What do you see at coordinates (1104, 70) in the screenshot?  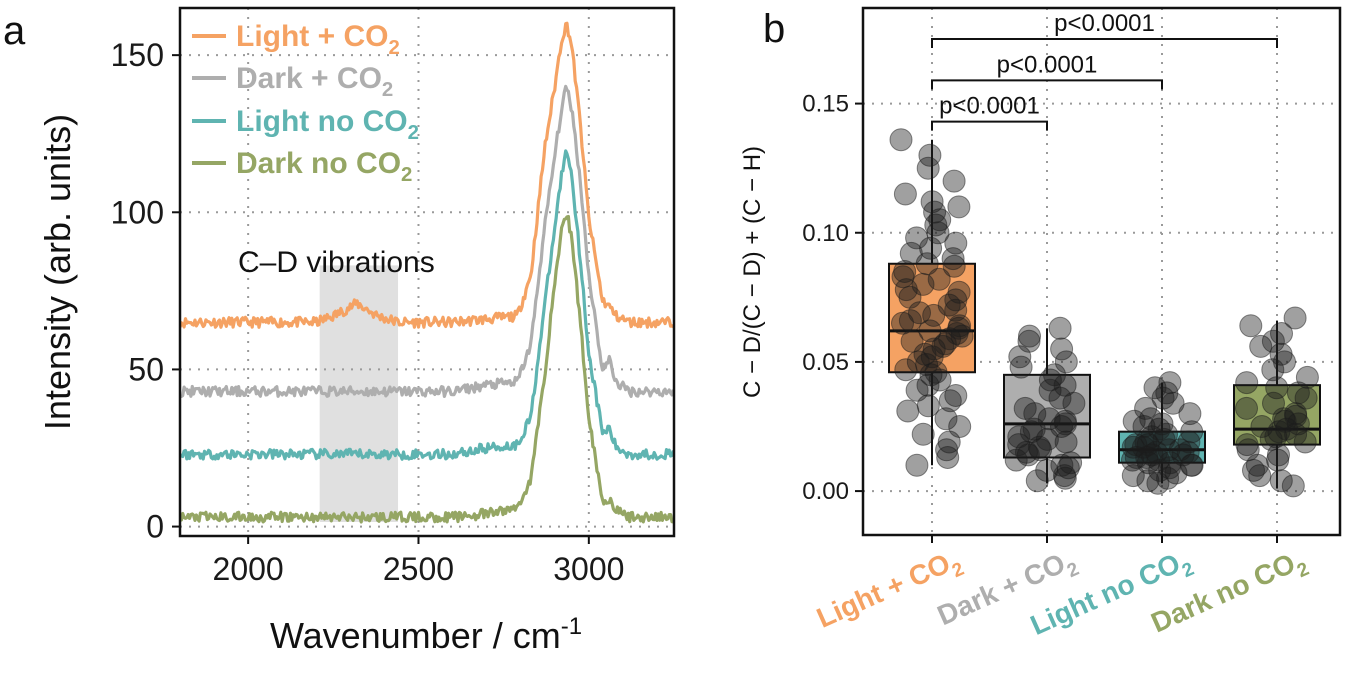 I see `panel-b-significance-brackets: p<0.0001 p<0.0001 p<0.0001` at bounding box center [1104, 70].